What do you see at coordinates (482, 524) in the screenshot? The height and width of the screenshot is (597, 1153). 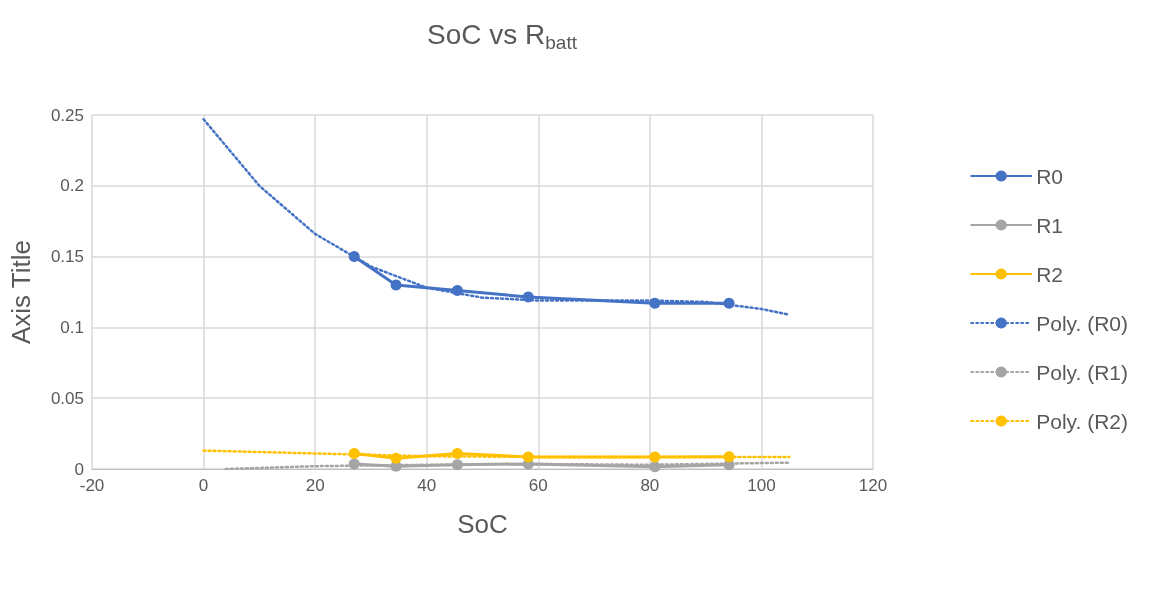 I see `x-axis-title: SoC` at bounding box center [482, 524].